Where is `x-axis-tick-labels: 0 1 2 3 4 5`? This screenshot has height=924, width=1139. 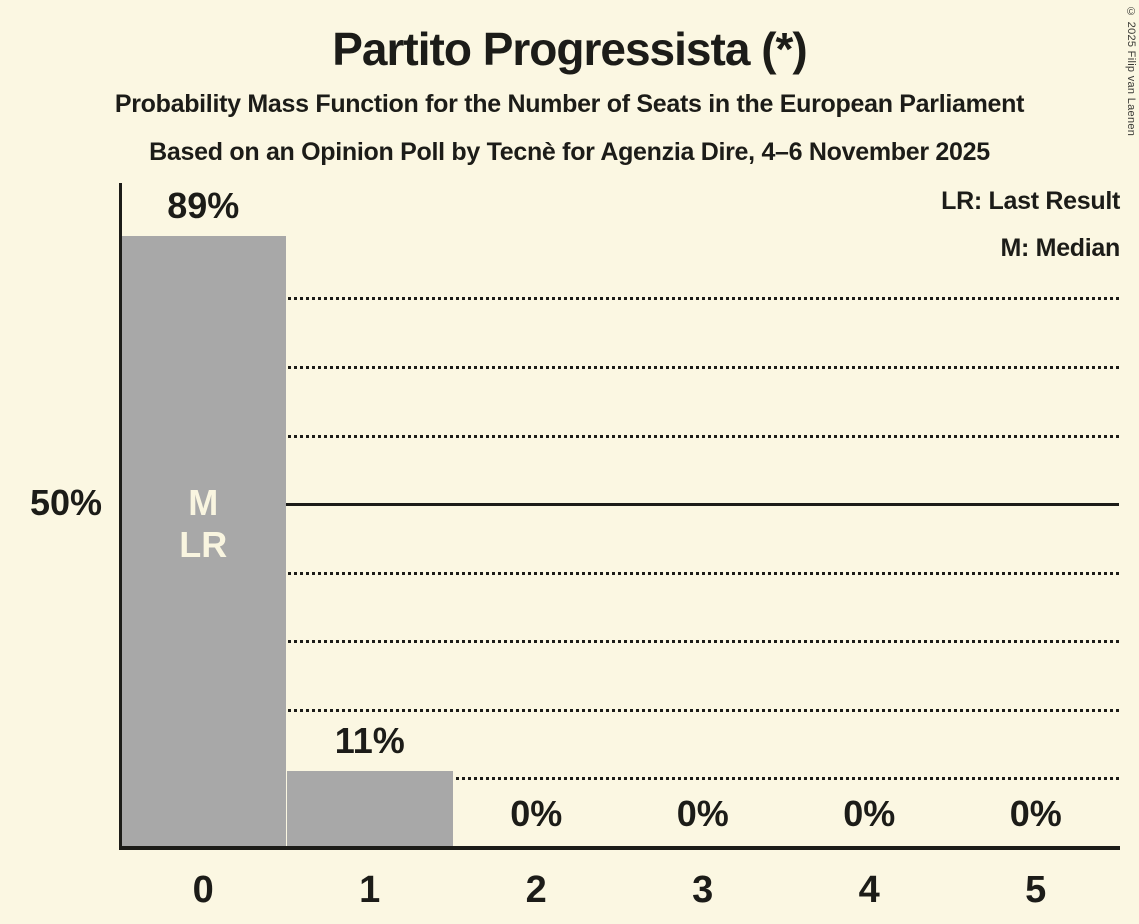
x-axis-tick-labels: 0 1 2 3 4 5 is located at coordinates (619, 892).